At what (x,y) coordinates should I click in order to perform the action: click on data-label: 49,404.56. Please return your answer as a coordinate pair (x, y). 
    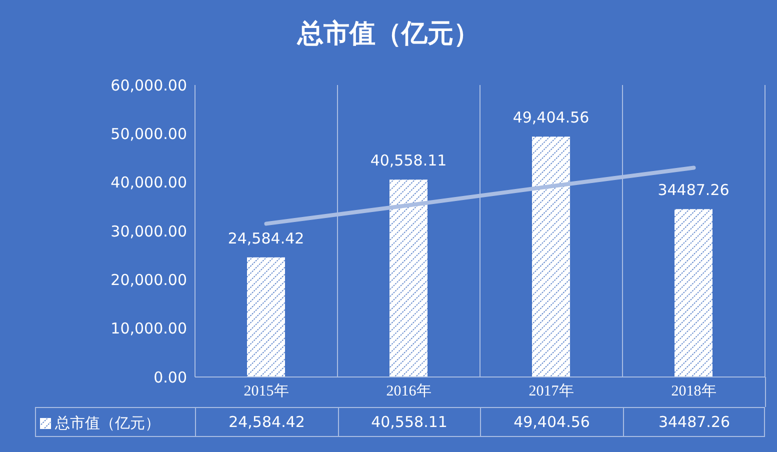
    Looking at the image, I should click on (551, 422).